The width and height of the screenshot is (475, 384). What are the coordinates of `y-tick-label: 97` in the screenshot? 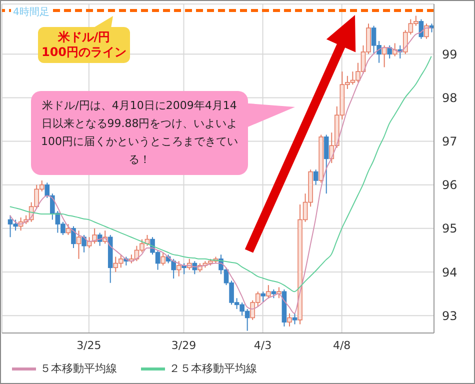 It's located at (450, 141).